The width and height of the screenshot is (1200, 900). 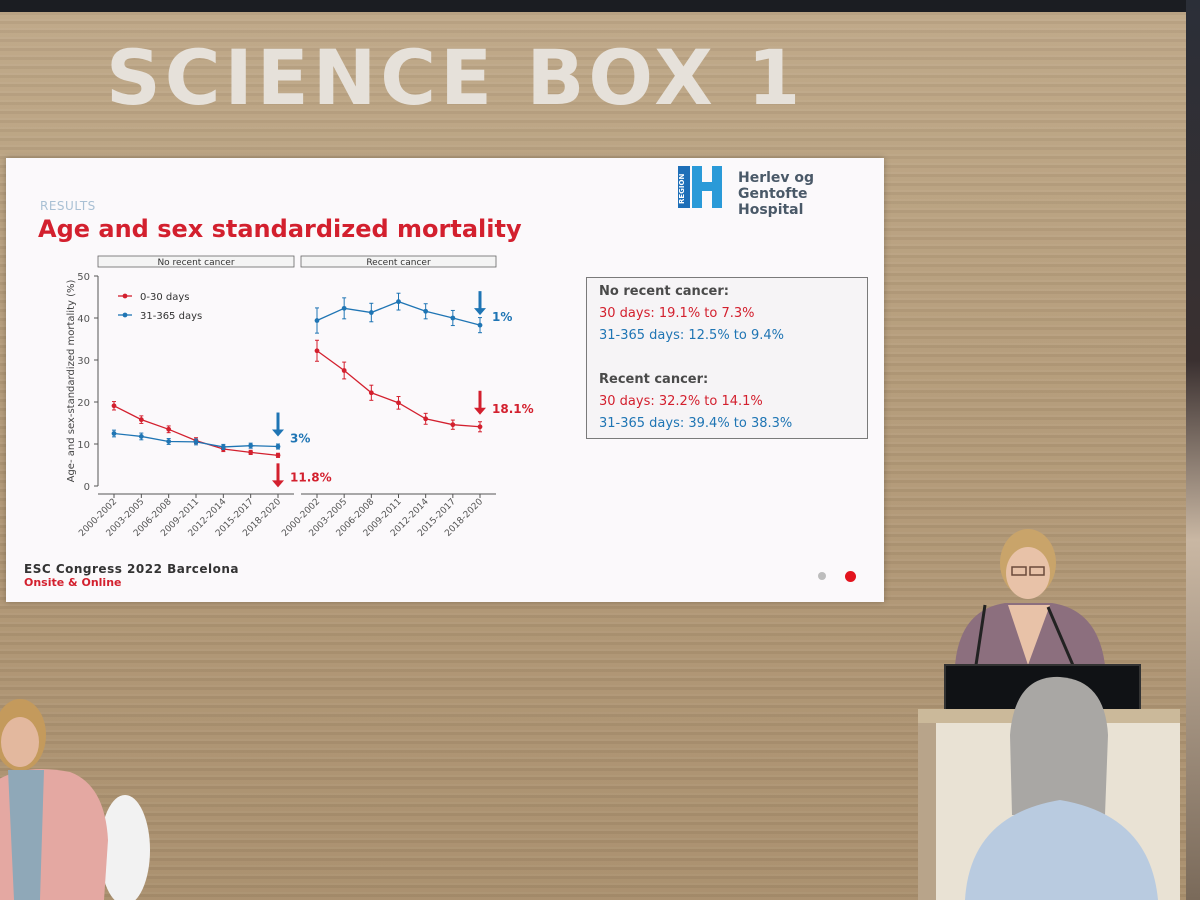 I want to click on legend-label: 0-30 days, so click(x=164, y=297).